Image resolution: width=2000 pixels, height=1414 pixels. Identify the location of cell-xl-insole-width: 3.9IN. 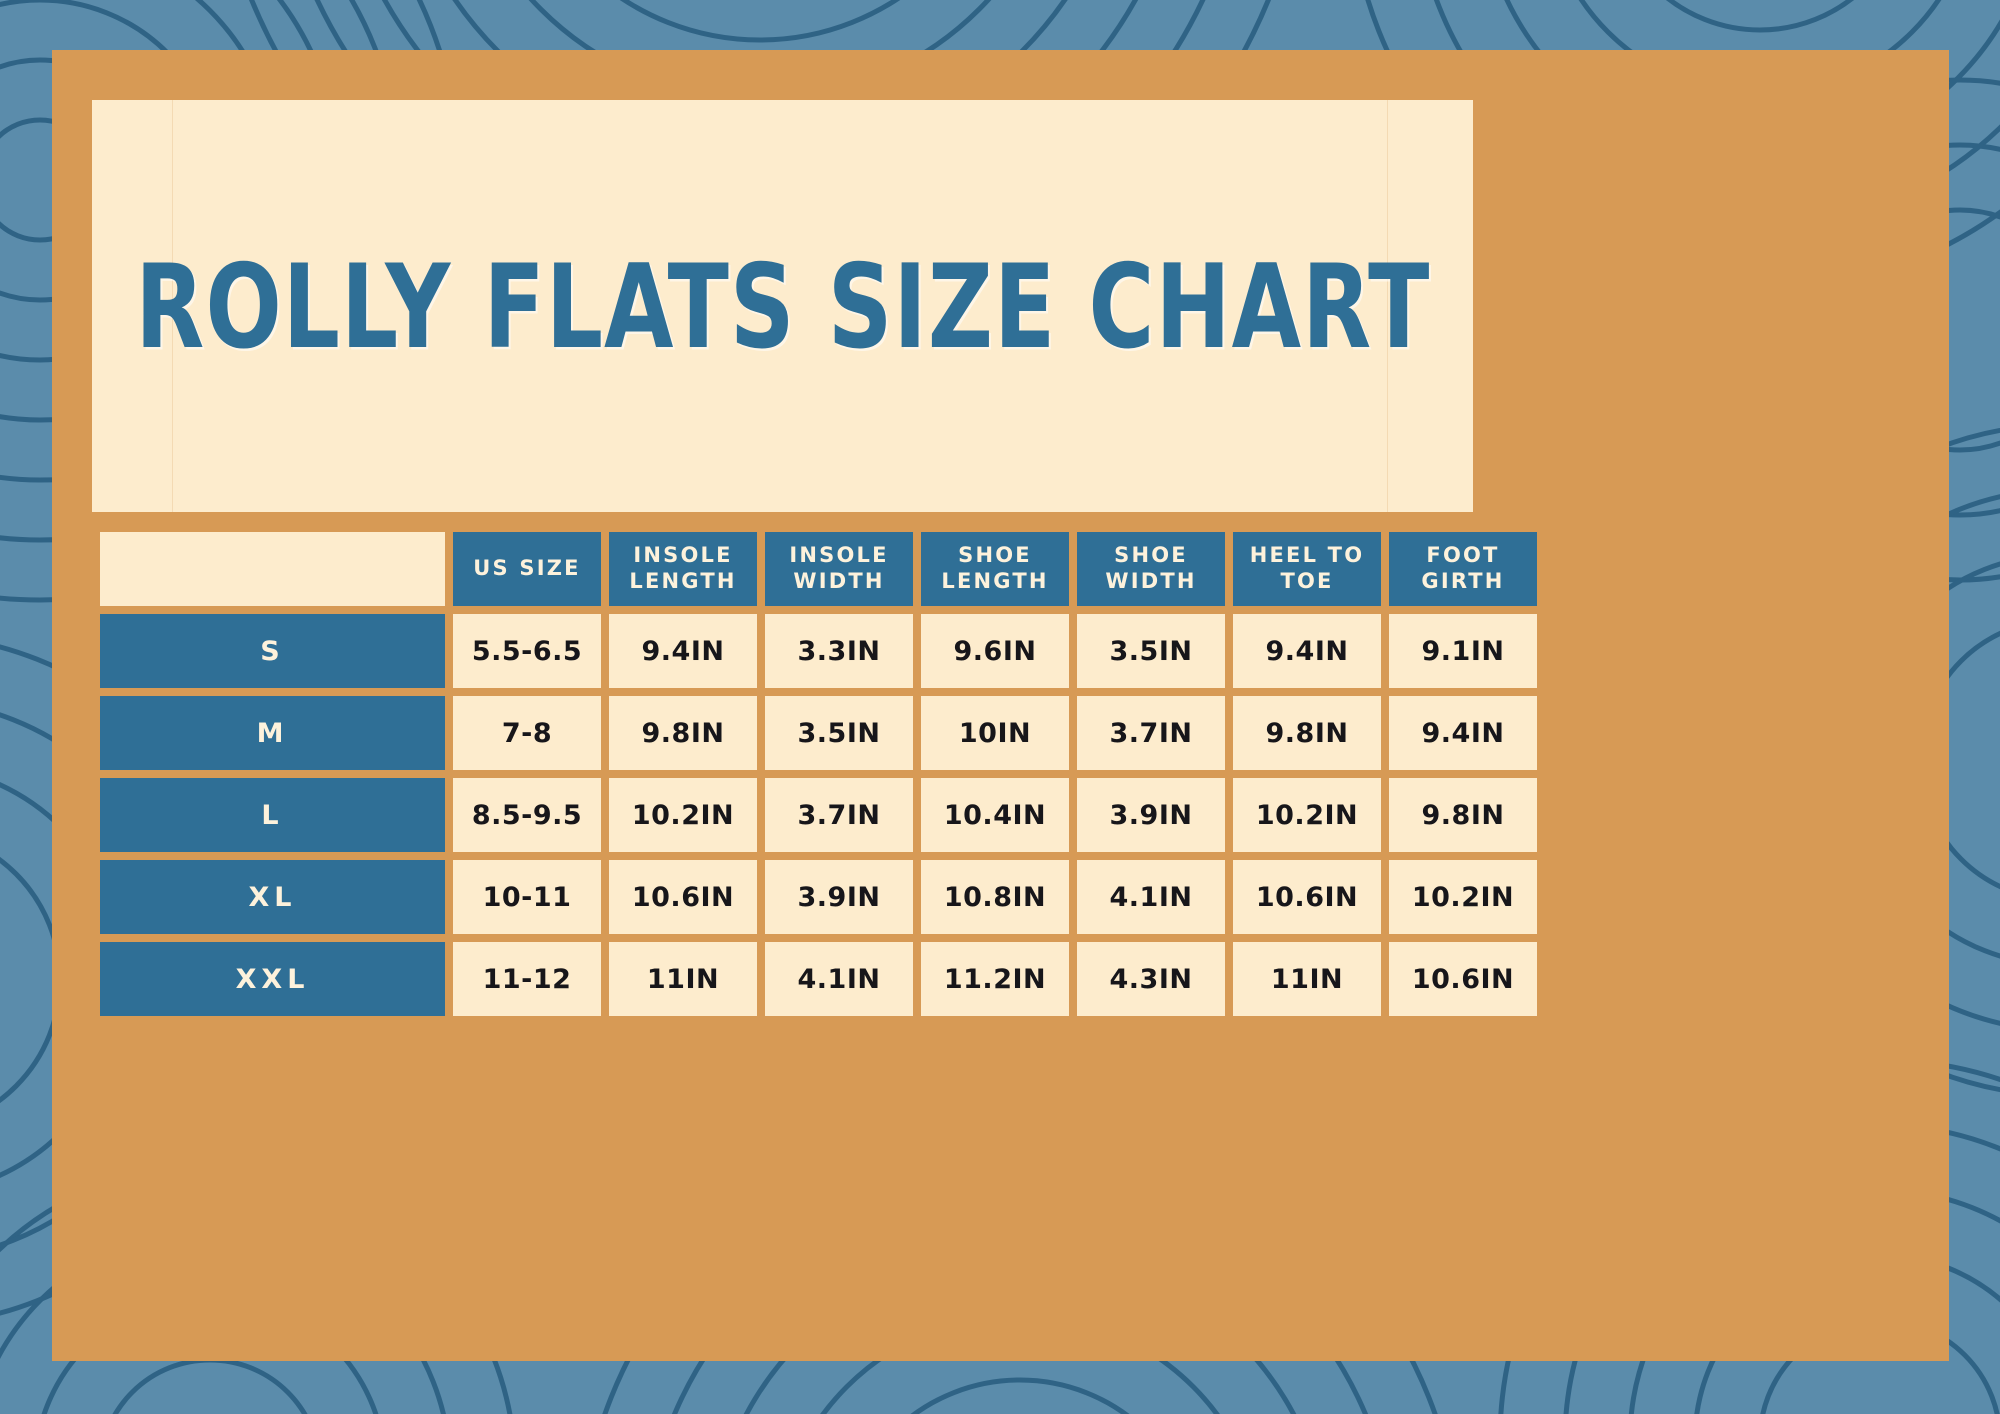
(839, 897).